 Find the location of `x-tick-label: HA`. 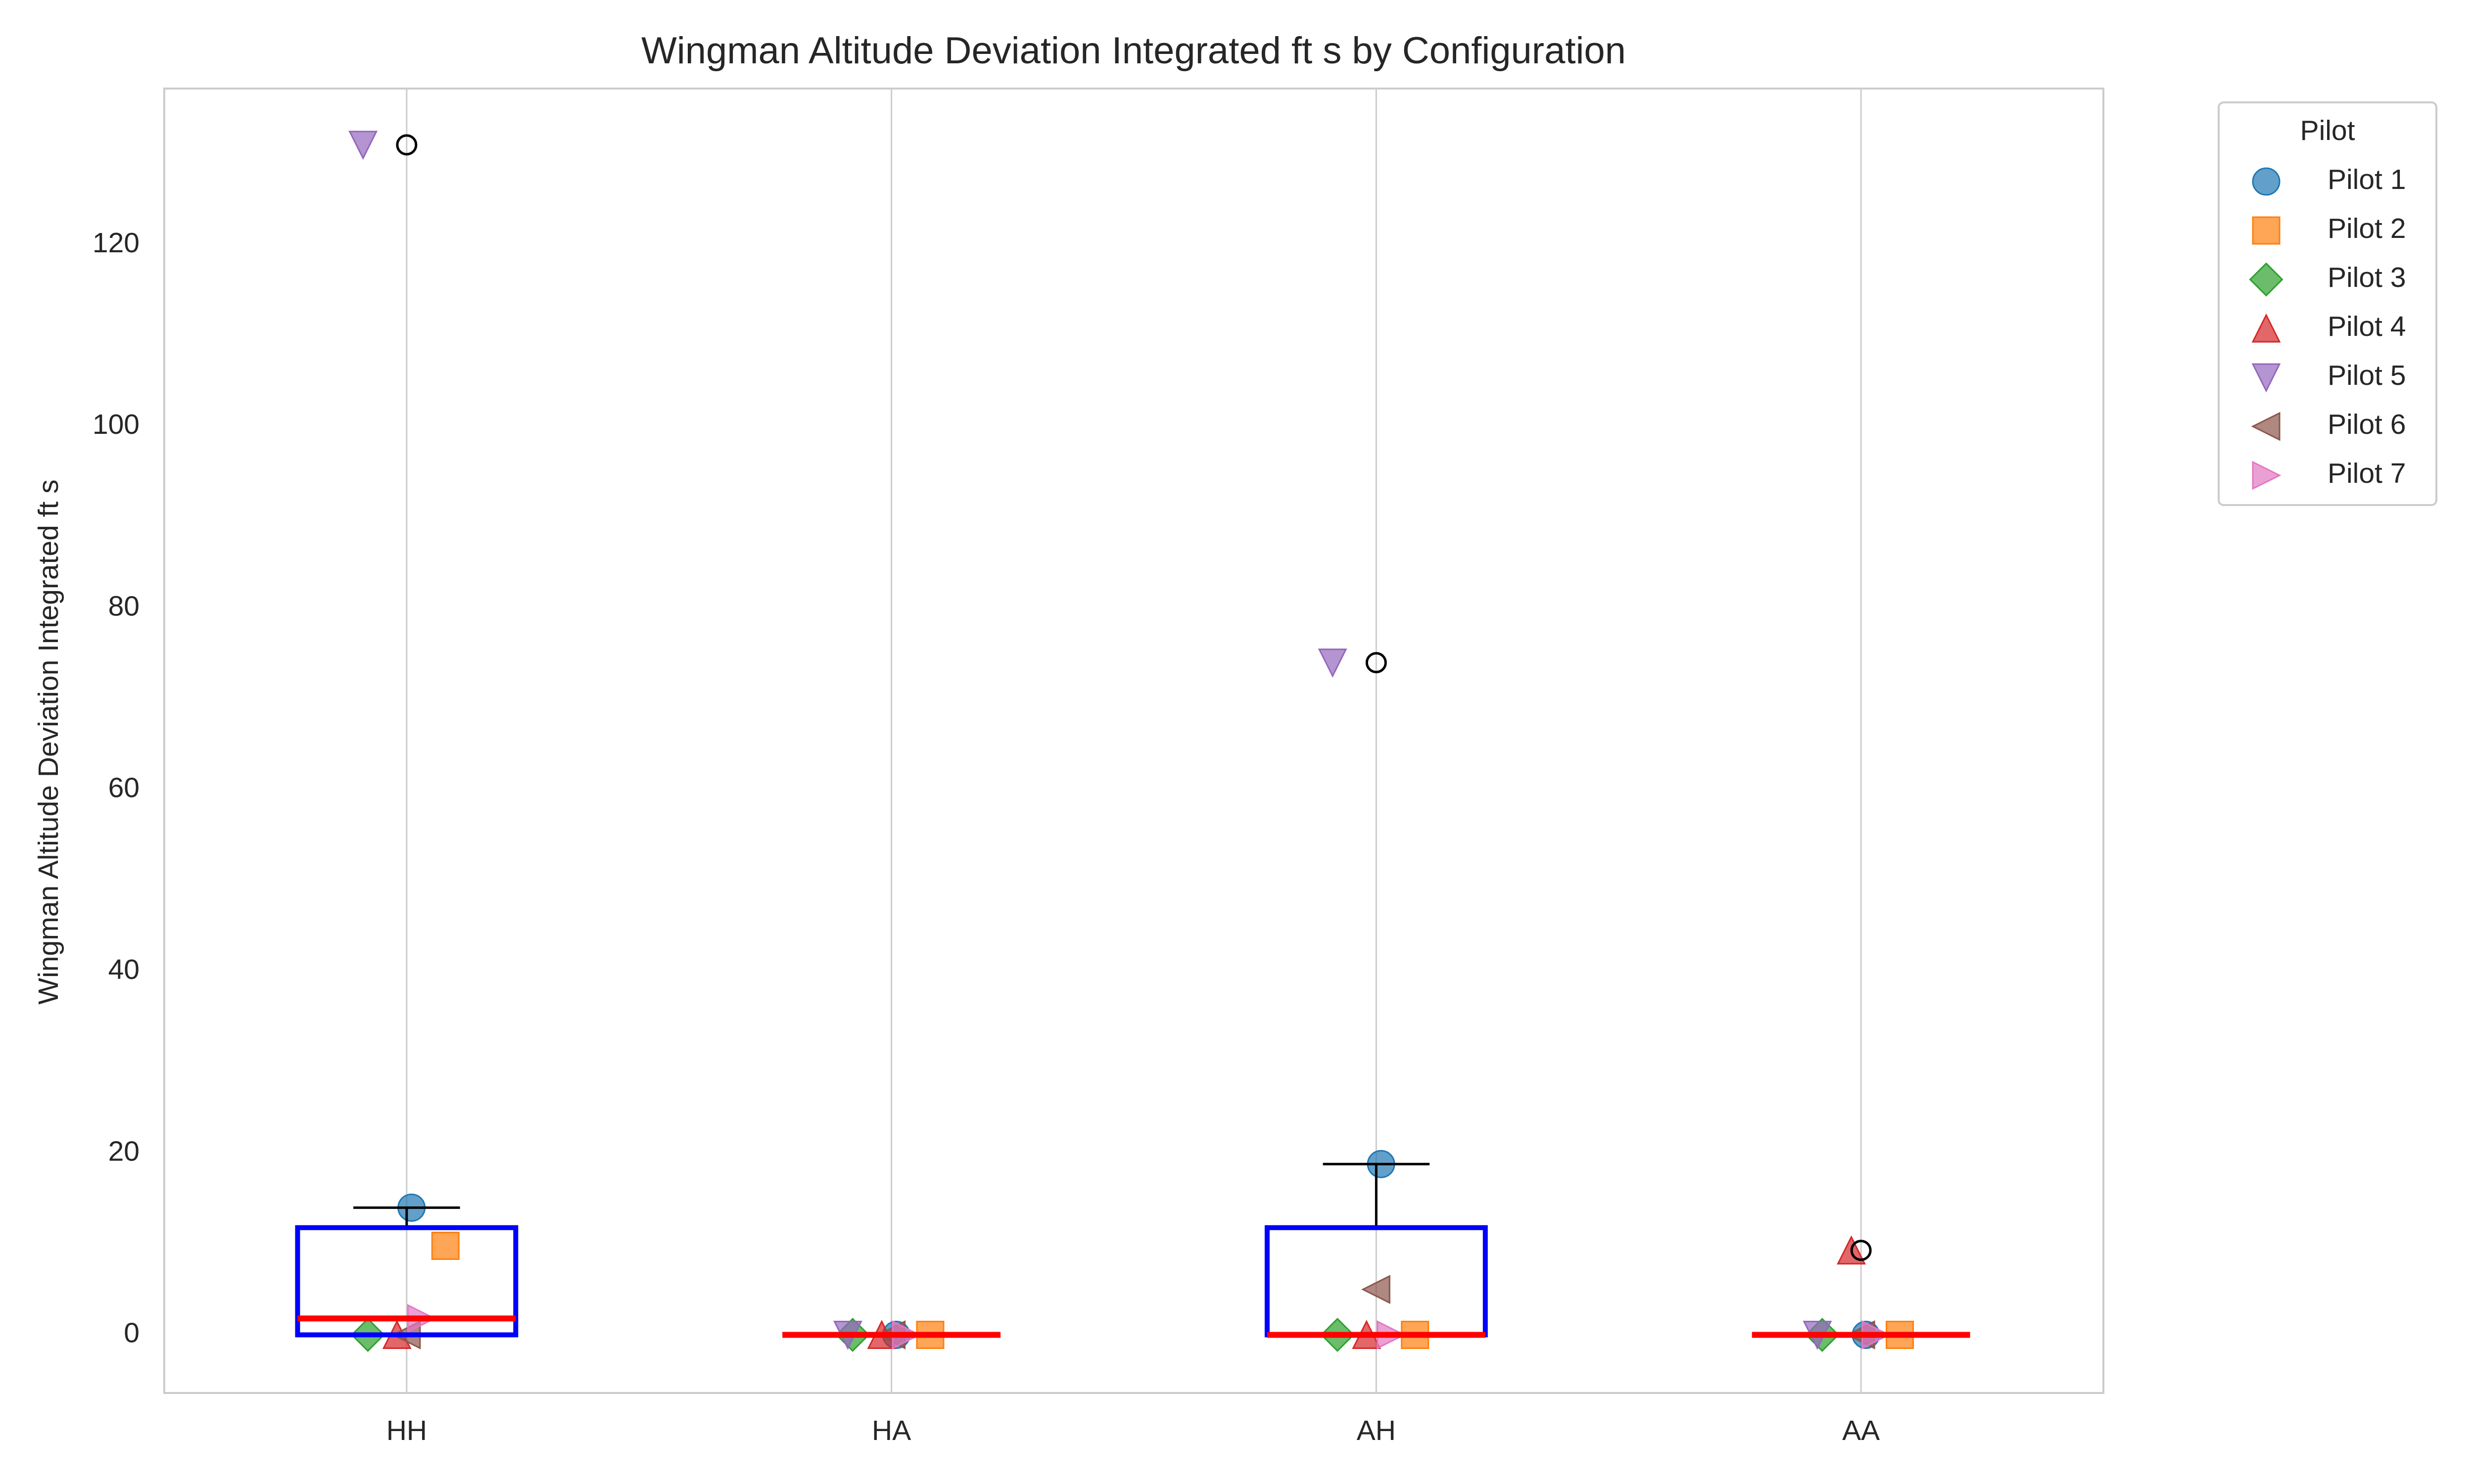

x-tick-label: HA is located at coordinates (892, 1430).